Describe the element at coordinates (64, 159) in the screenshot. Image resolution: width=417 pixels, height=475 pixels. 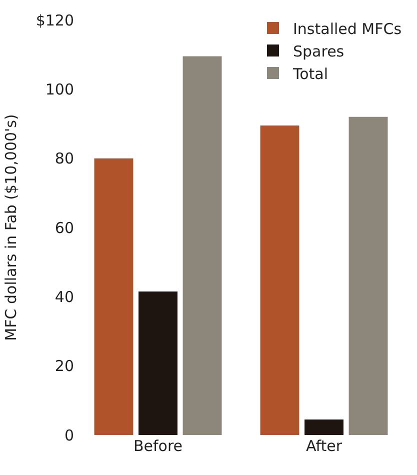
I see `y-tick-label: 80` at that location.